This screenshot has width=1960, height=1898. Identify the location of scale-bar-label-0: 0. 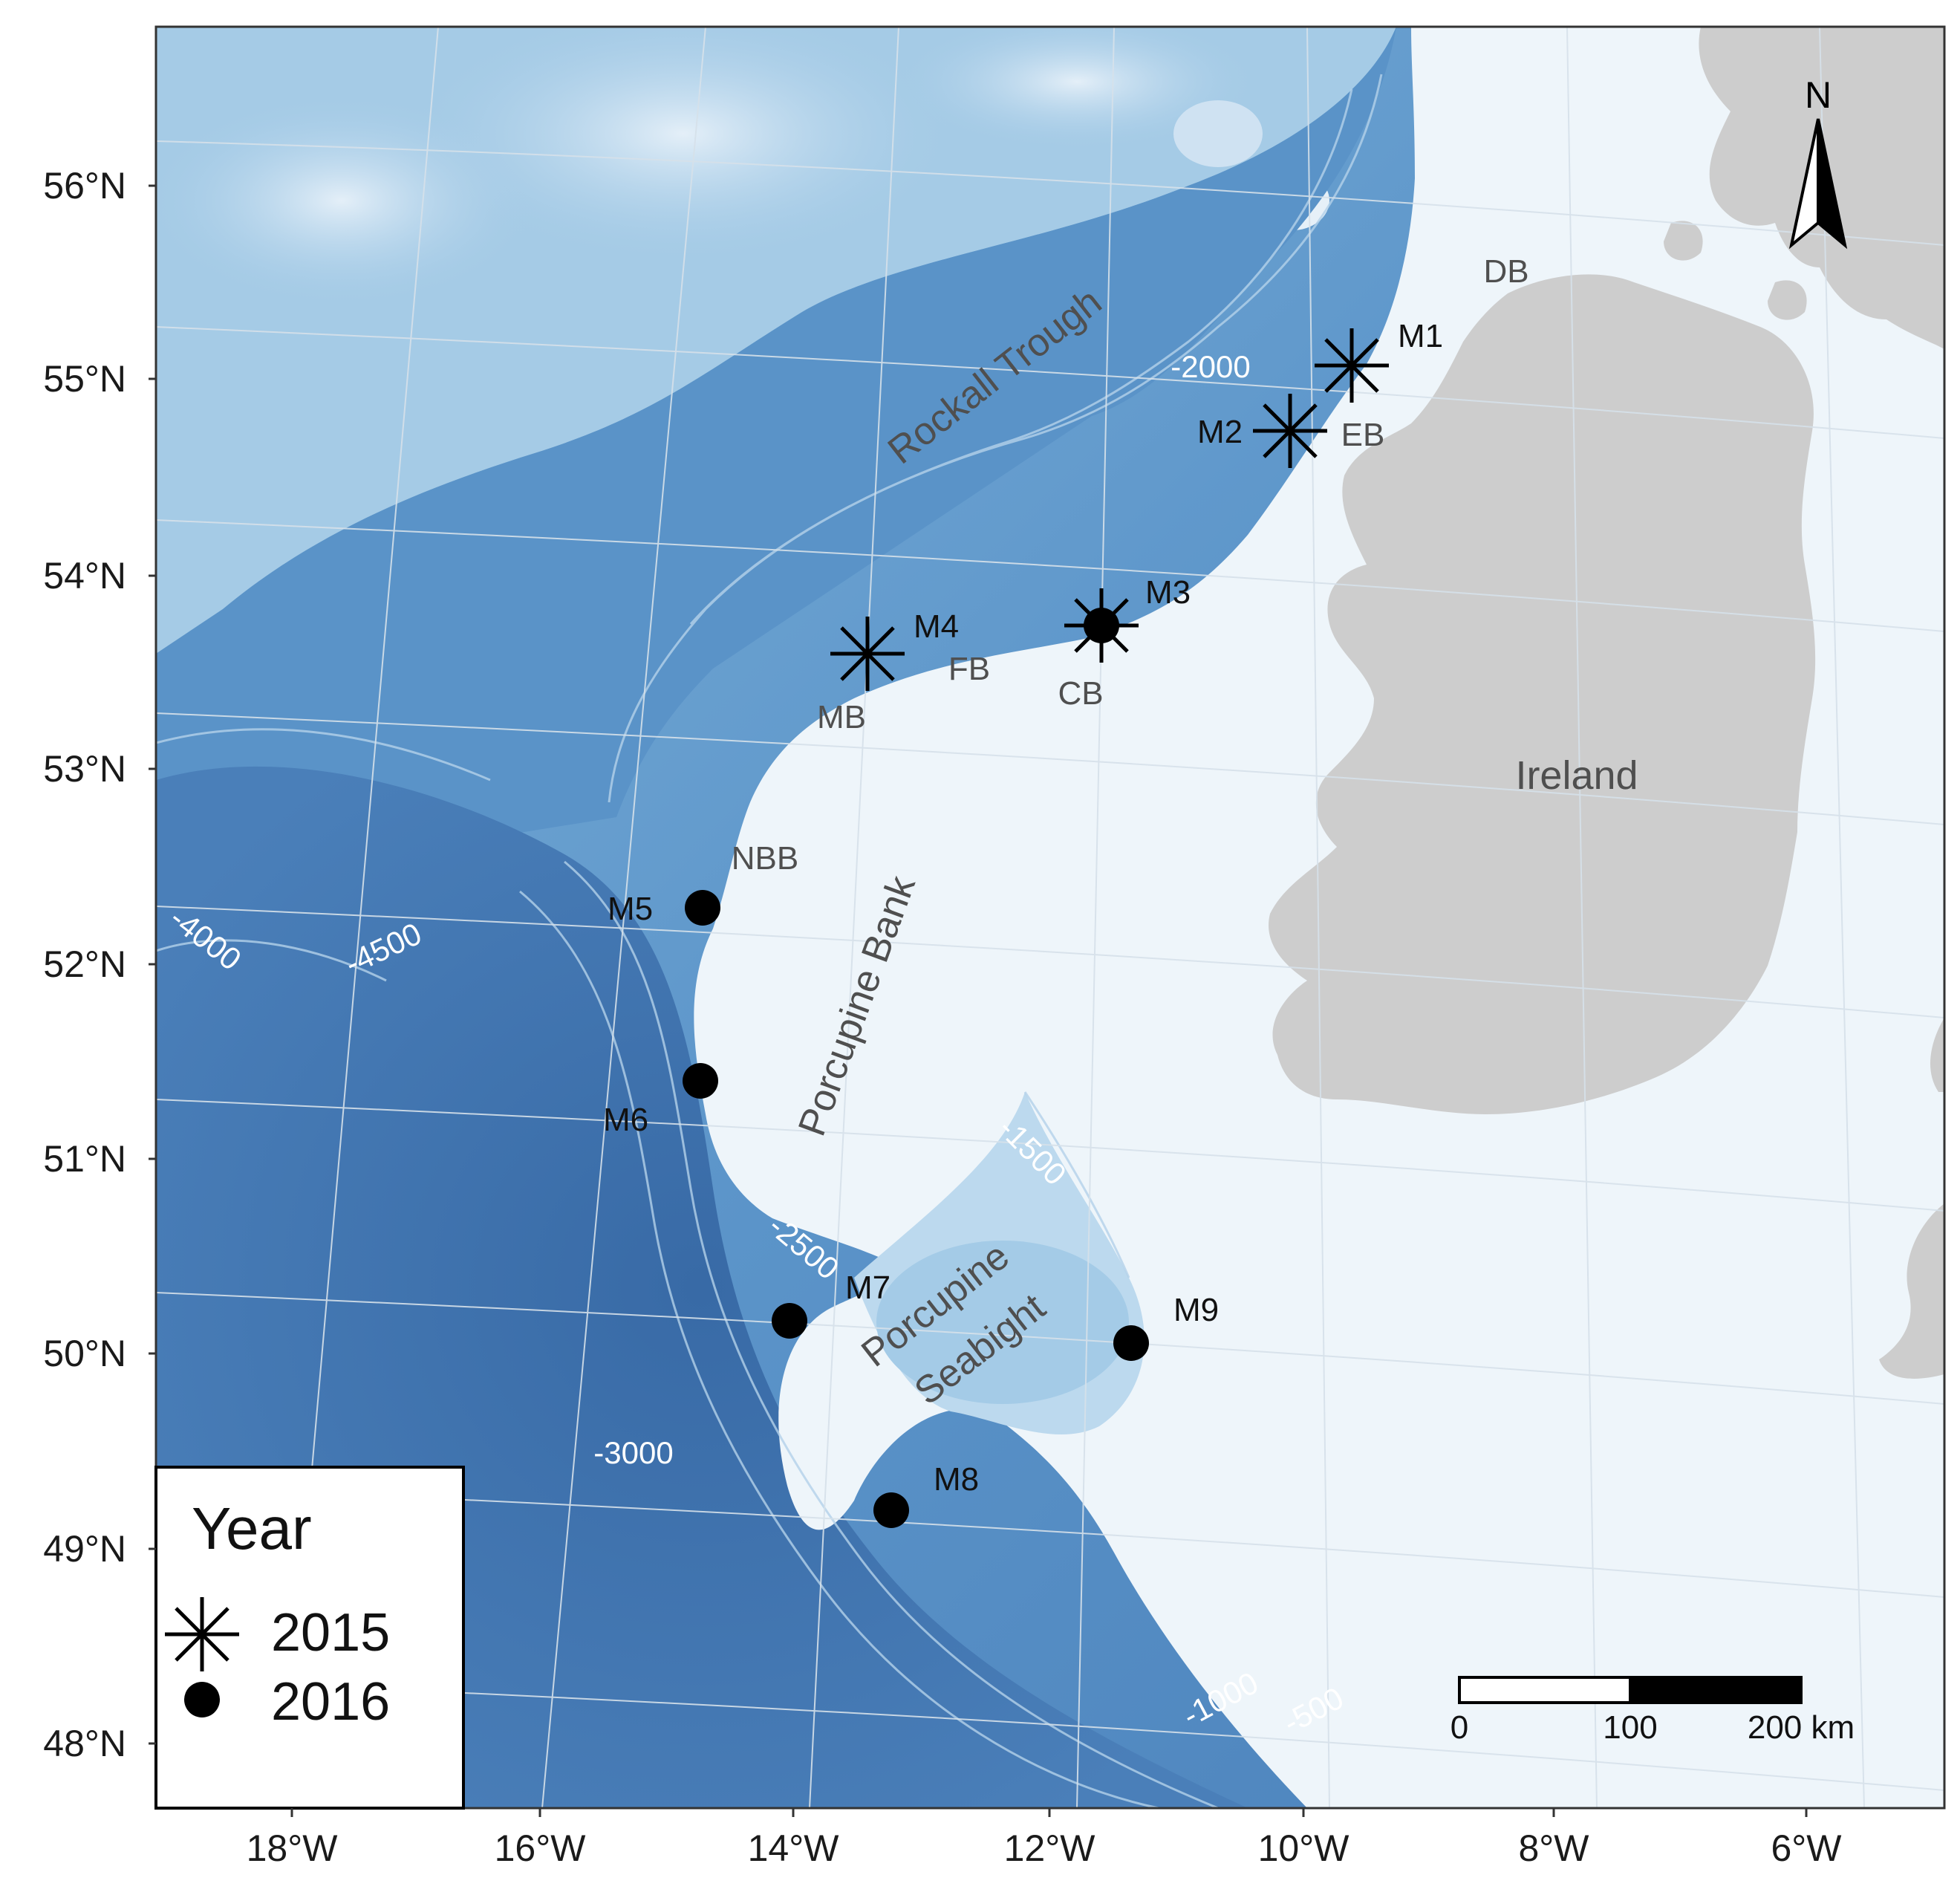
(1460, 1728).